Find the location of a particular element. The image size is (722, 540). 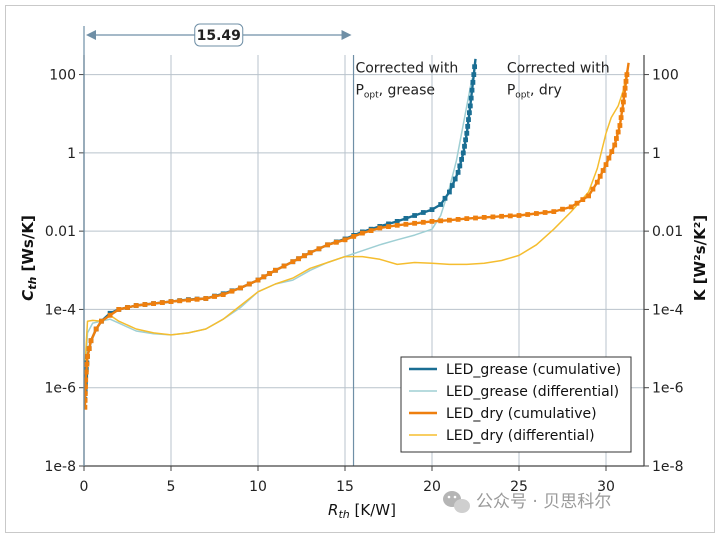

y2-axis-label: K [W²s/K²] is located at coordinates (700, 258).